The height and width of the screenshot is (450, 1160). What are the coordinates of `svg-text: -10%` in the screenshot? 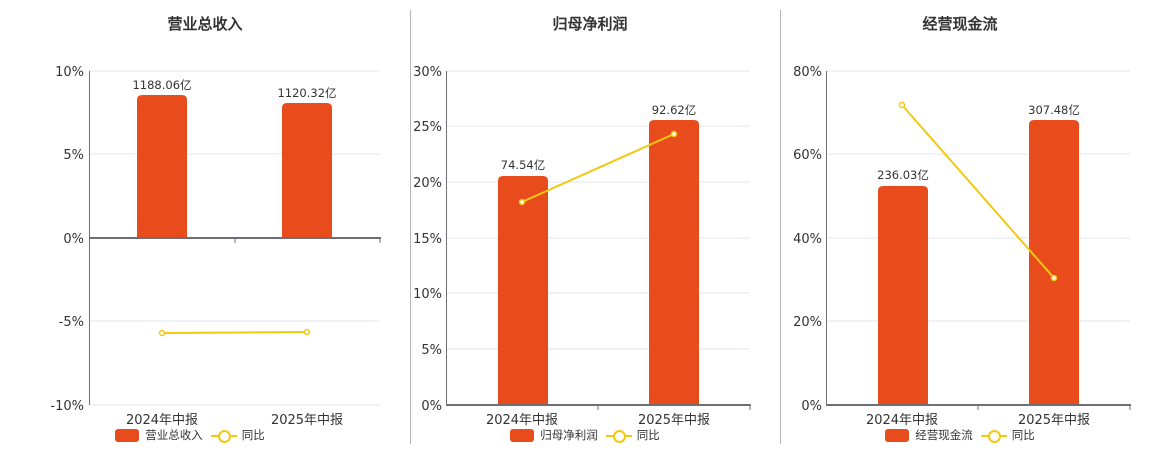 It's located at (67, 406).